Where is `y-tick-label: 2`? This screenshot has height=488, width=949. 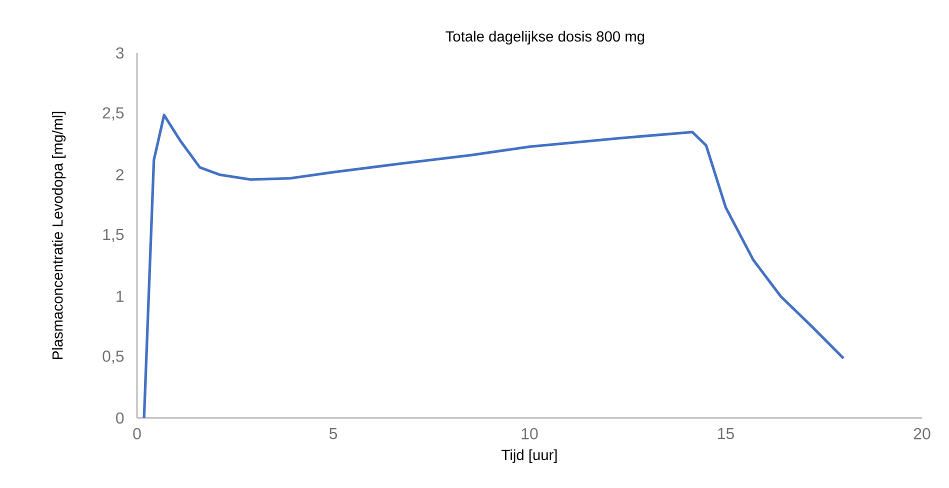 y-tick-label: 2 is located at coordinates (120, 174).